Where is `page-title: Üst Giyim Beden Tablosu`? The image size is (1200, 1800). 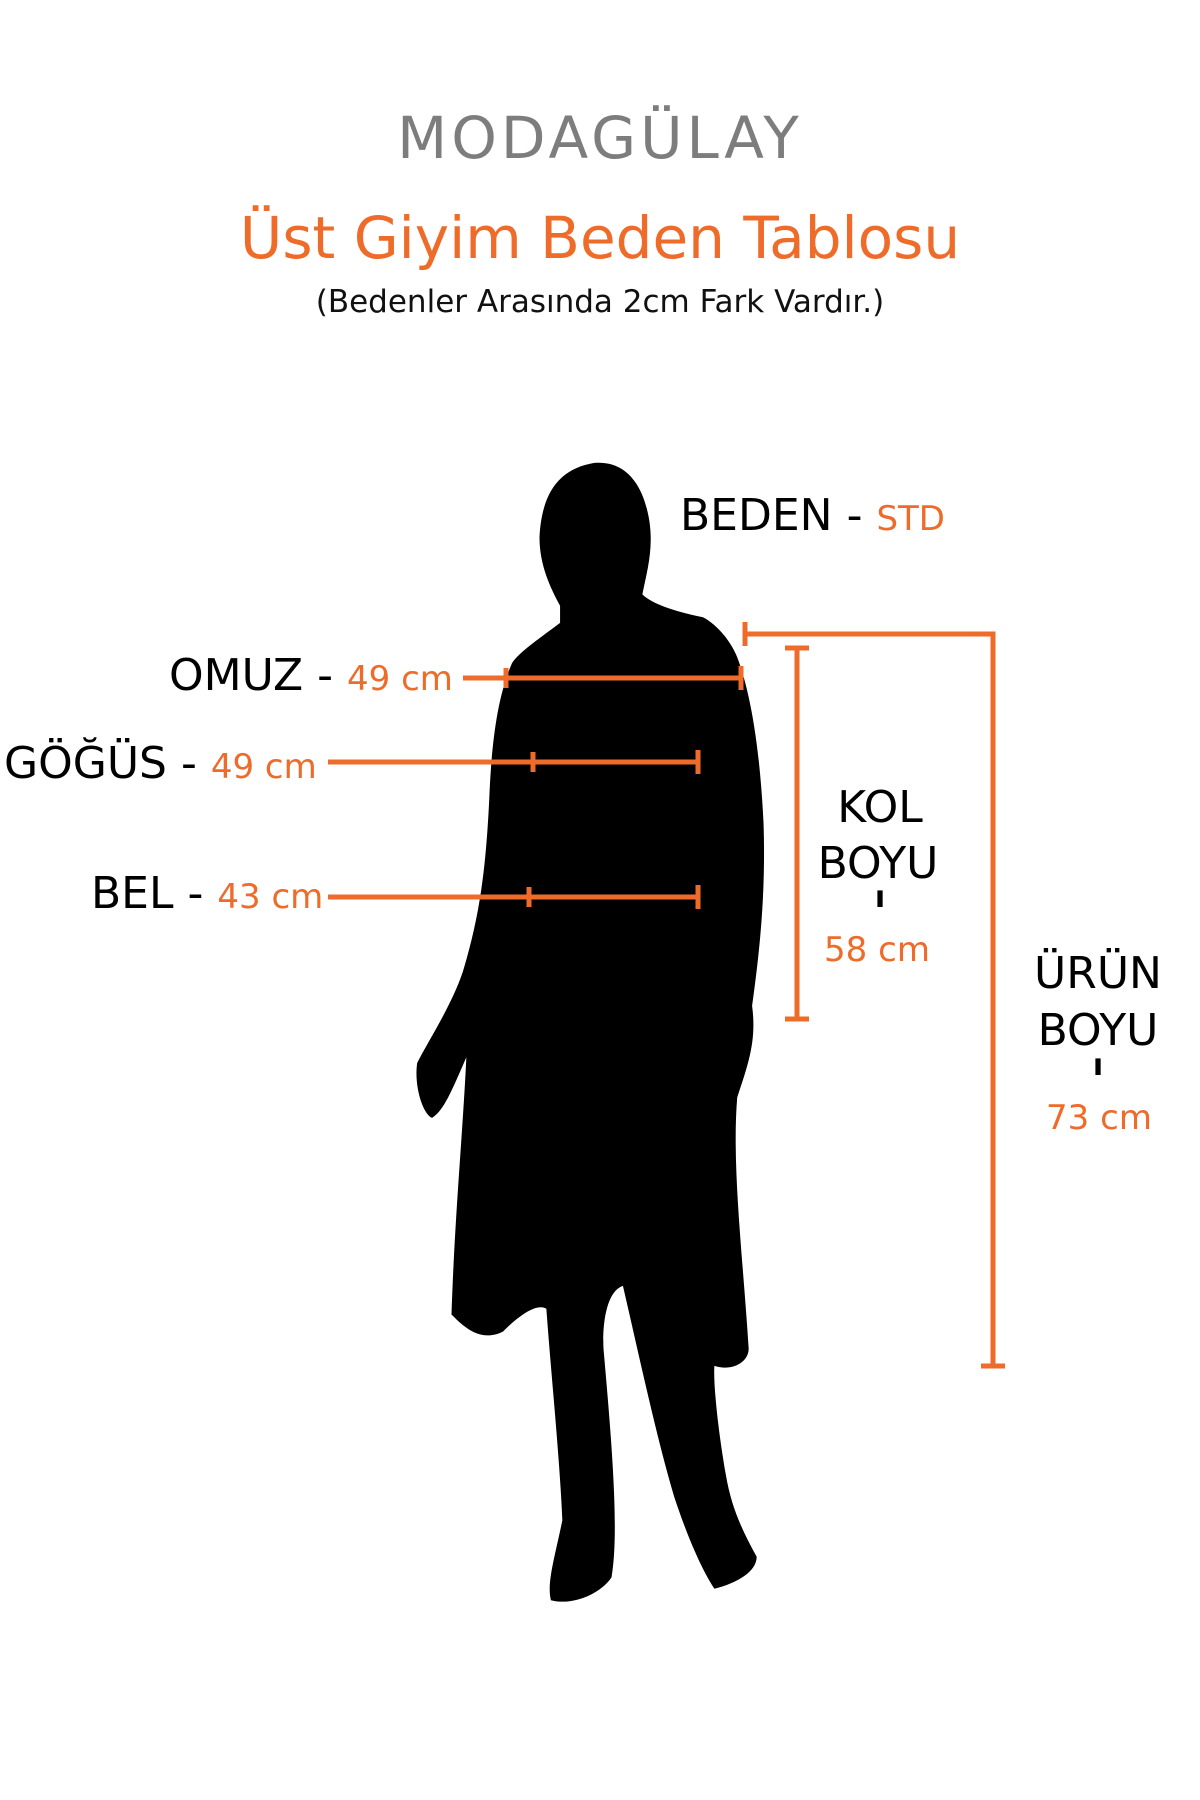 page-title: Üst Giyim Beden Tablosu is located at coordinates (600, 238).